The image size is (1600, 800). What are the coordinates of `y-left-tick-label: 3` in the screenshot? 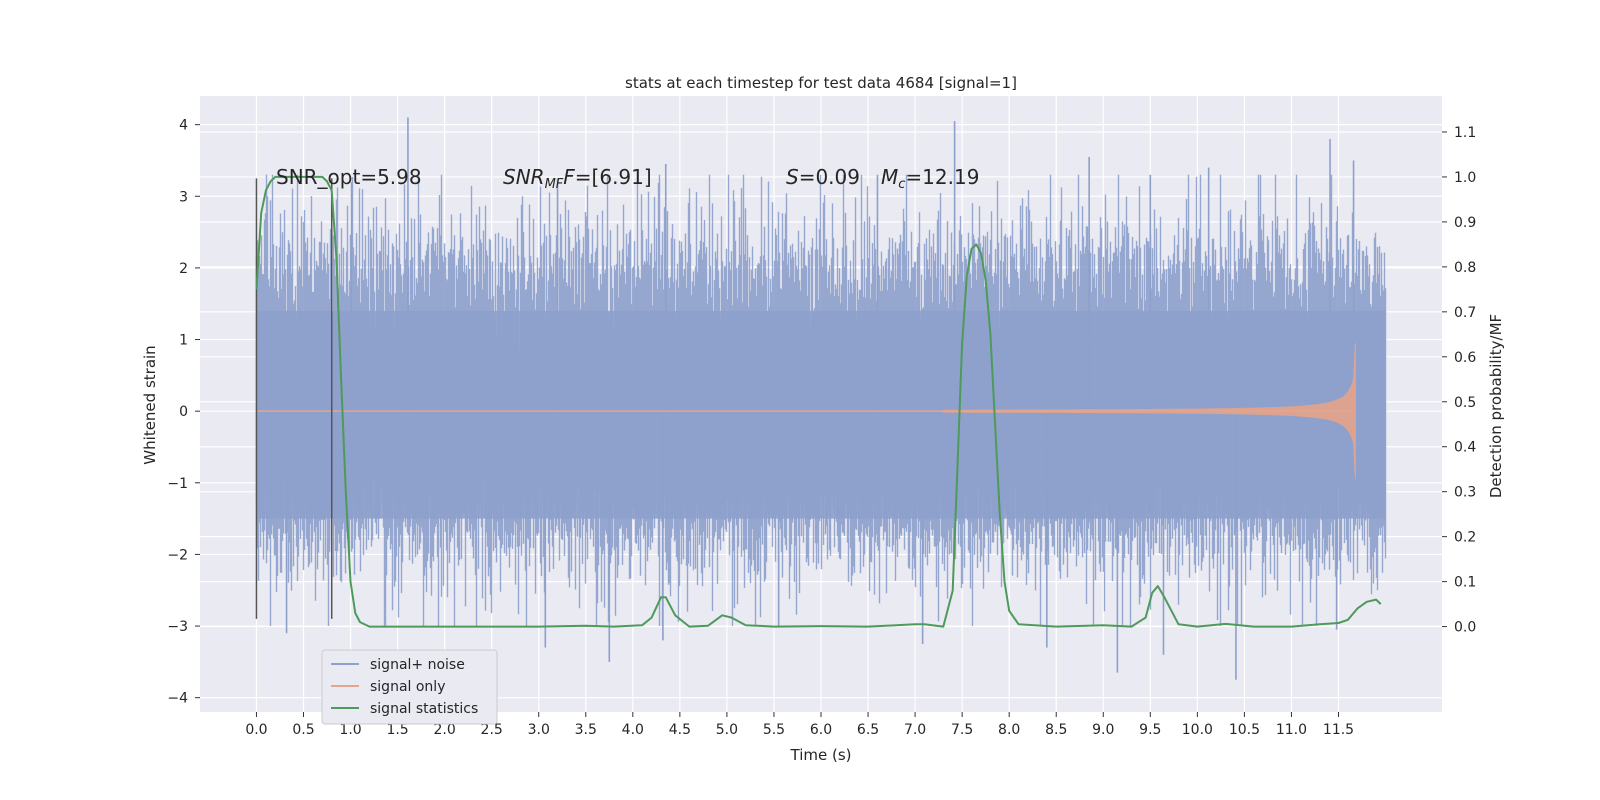 It's located at (183, 197).